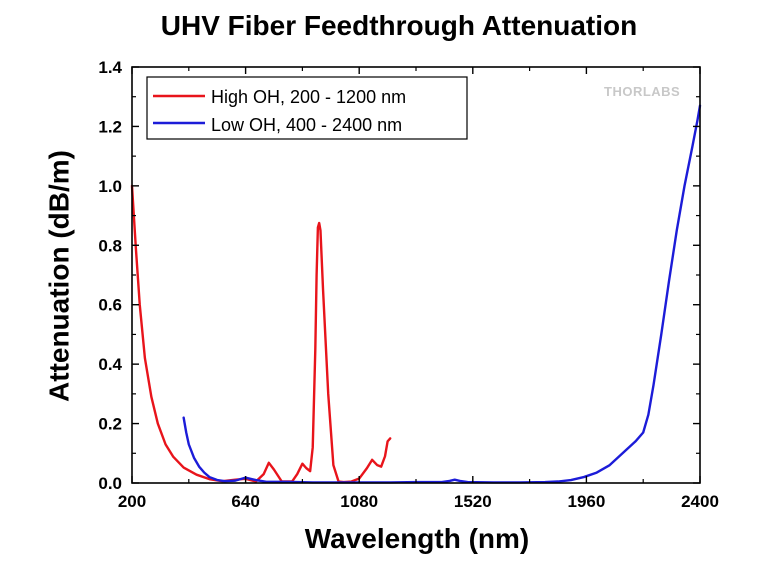  I want to click on y-tick-label: 0.6, so click(110, 305).